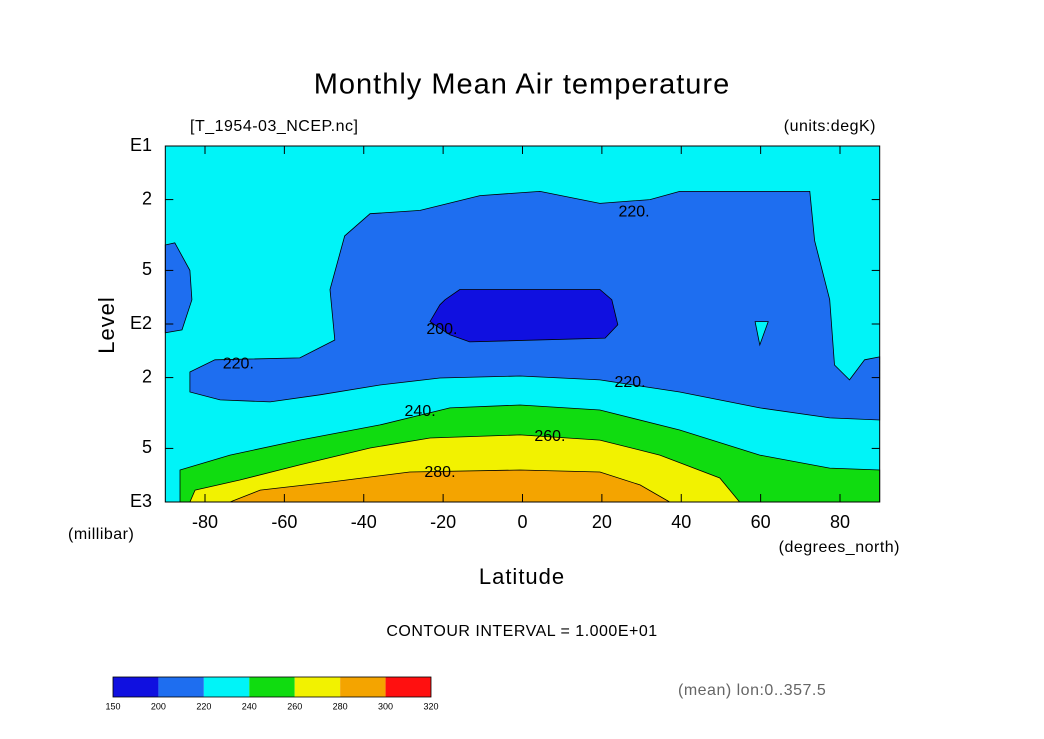  What do you see at coordinates (274, 126) in the screenshot?
I see `file-label: [T_1954-03_NCEP.nc]` at bounding box center [274, 126].